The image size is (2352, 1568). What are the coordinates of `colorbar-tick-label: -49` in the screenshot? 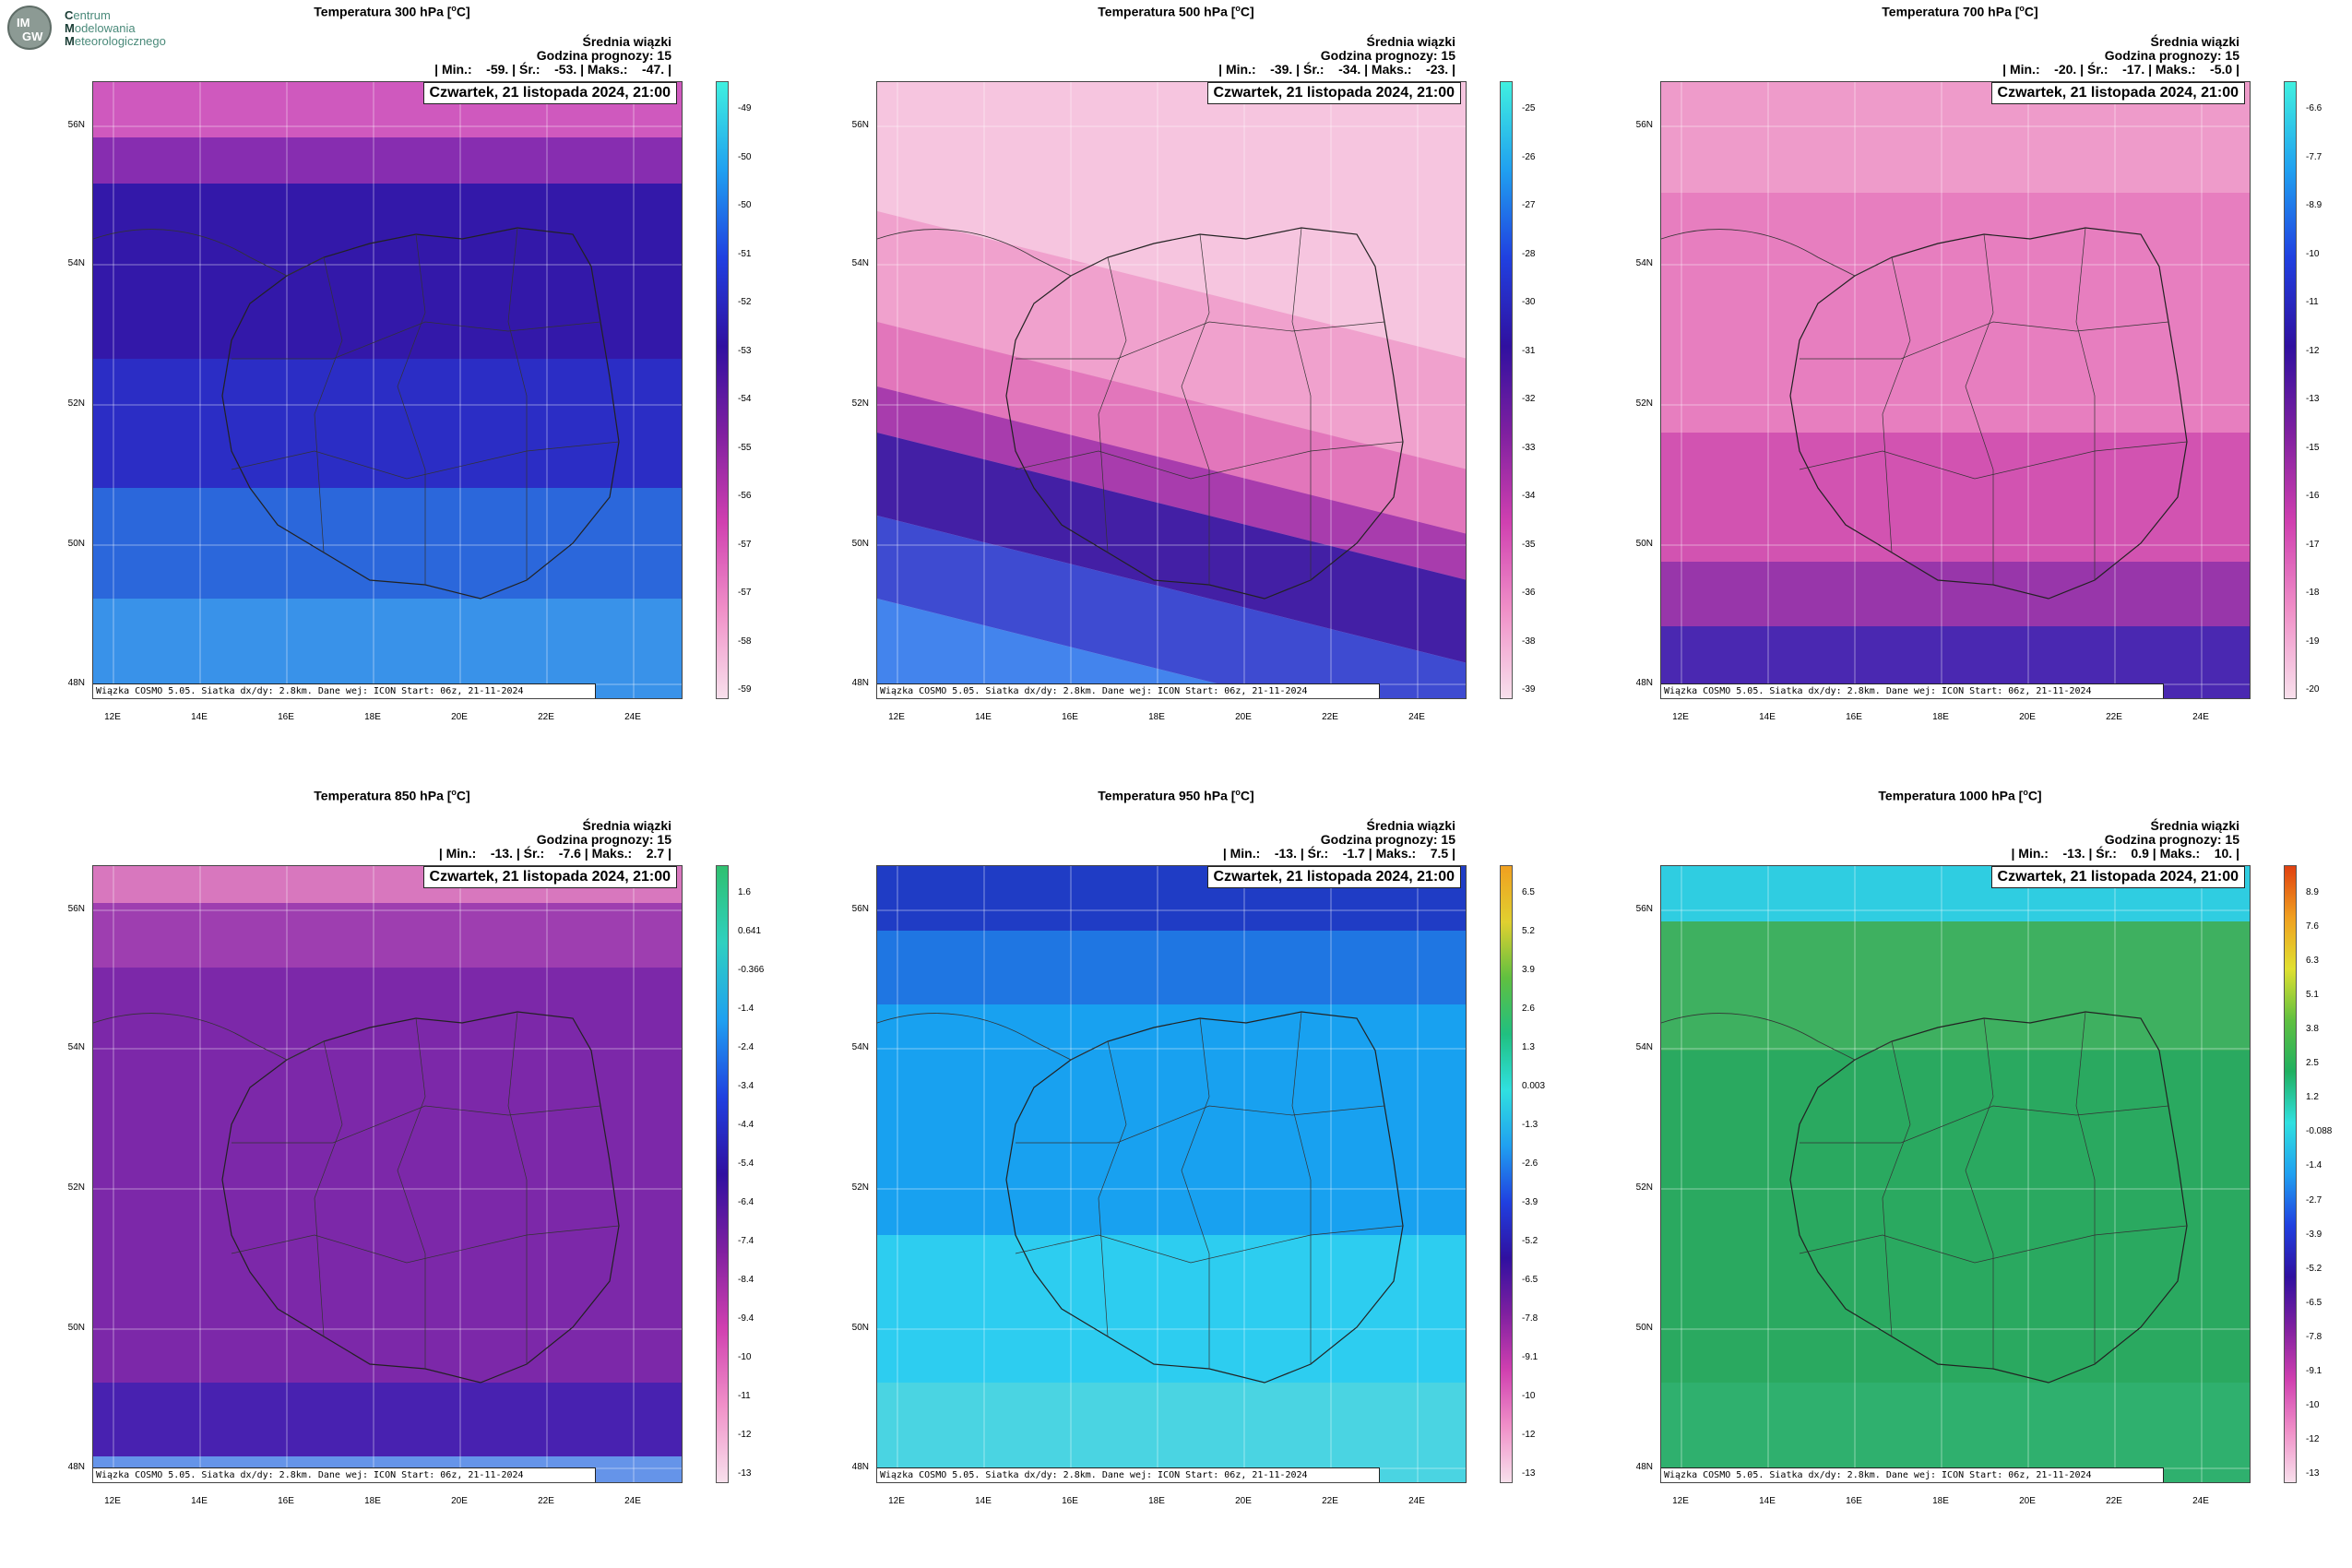 It's located at (745, 108).